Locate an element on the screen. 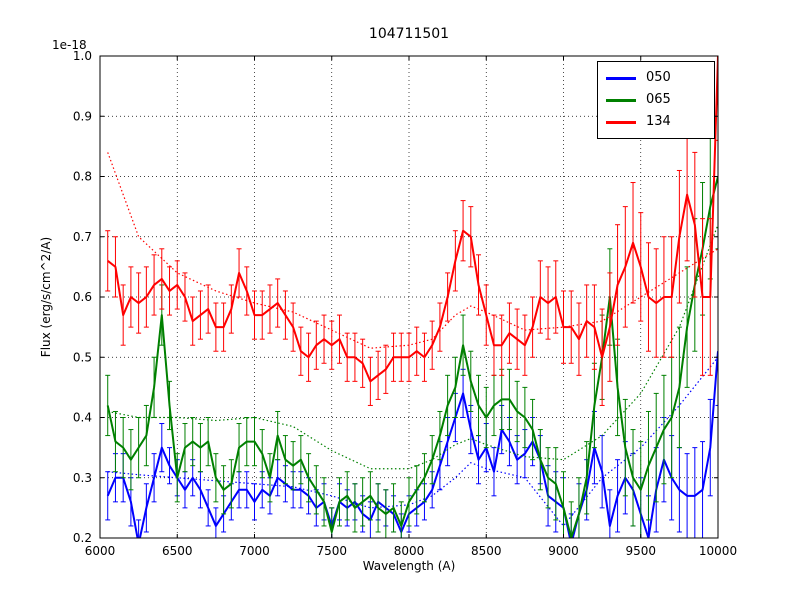 The image size is (800, 600). plot-title: 104711501 is located at coordinates (409, 34).